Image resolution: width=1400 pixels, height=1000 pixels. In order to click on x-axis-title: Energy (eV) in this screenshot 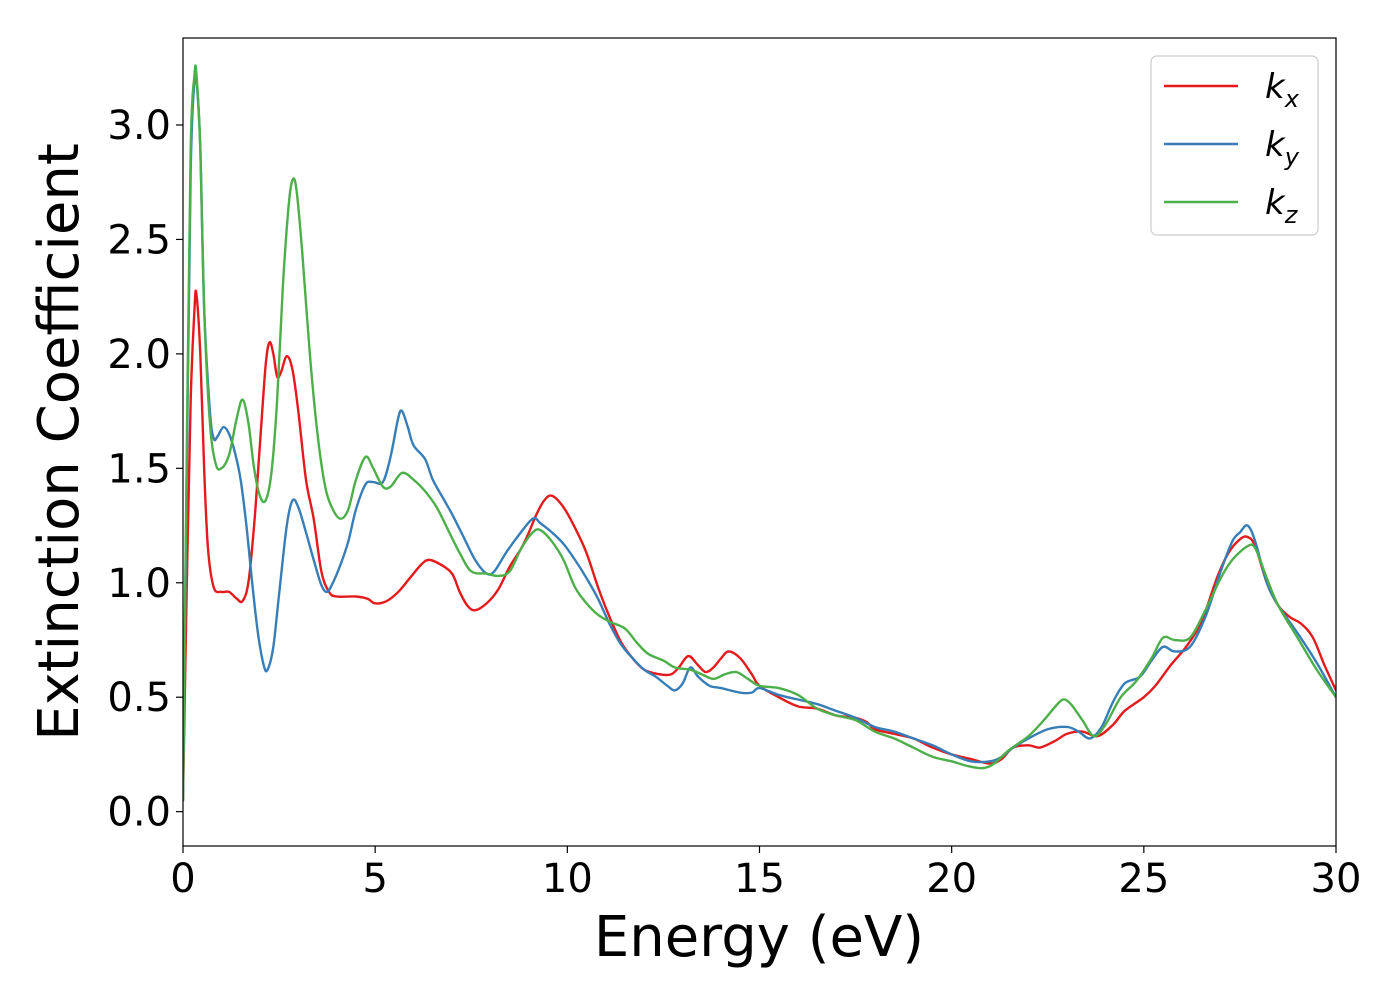, I will do `click(759, 937)`.